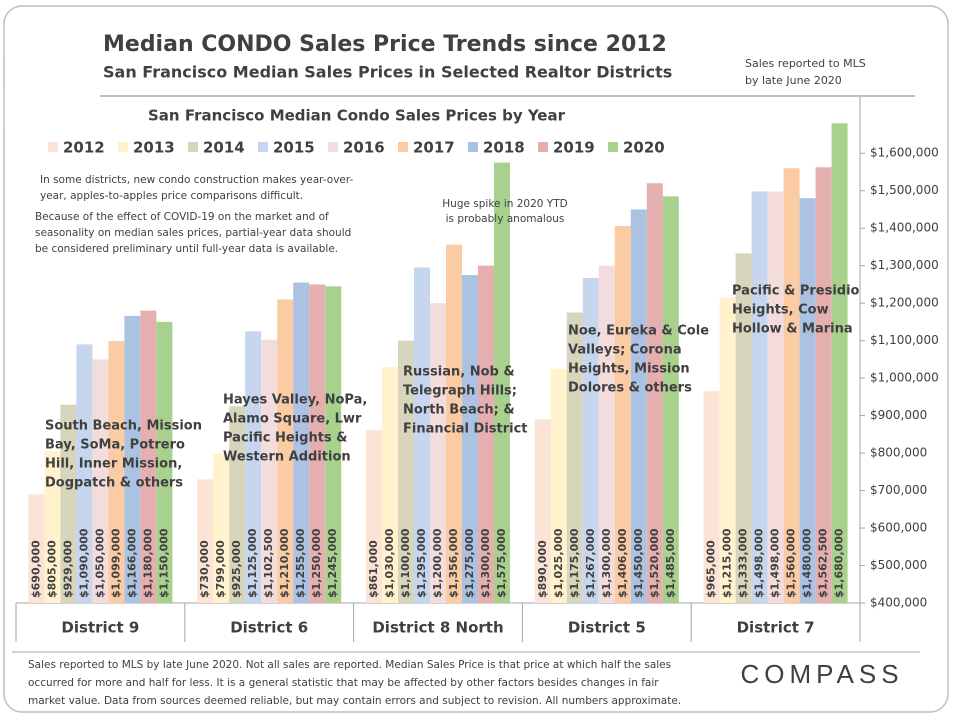  Describe the element at coordinates (791, 563) in the screenshot. I see `value-label: $1,560,000` at that location.